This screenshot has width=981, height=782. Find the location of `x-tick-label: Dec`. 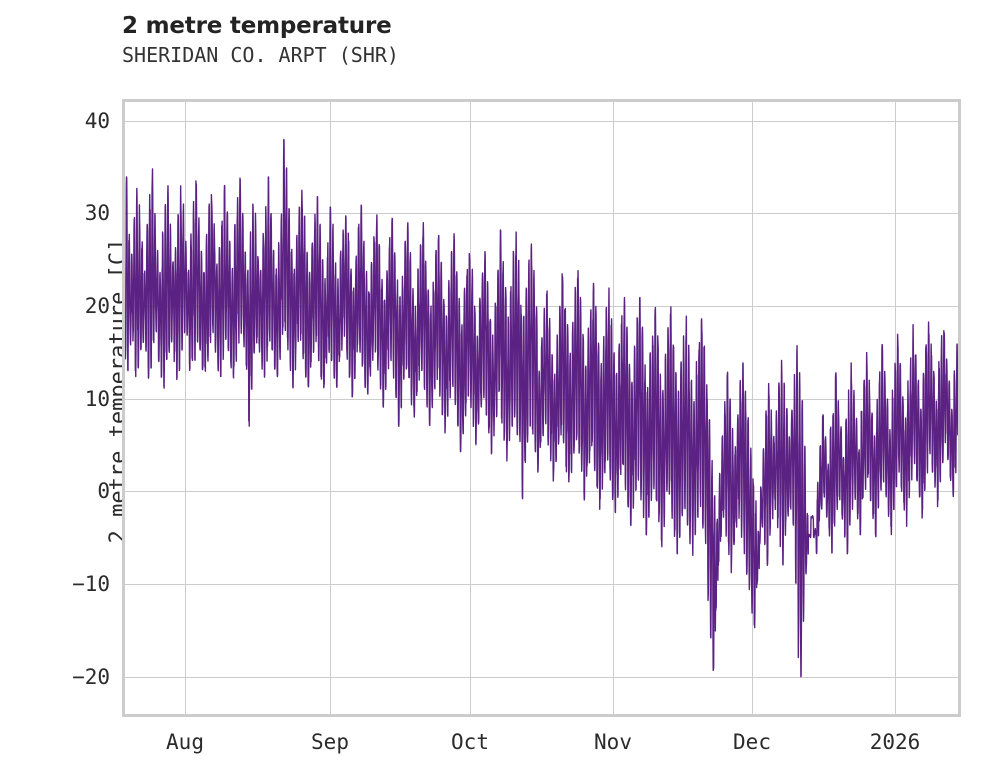

x-tick-label: Dec is located at coordinates (752, 742).